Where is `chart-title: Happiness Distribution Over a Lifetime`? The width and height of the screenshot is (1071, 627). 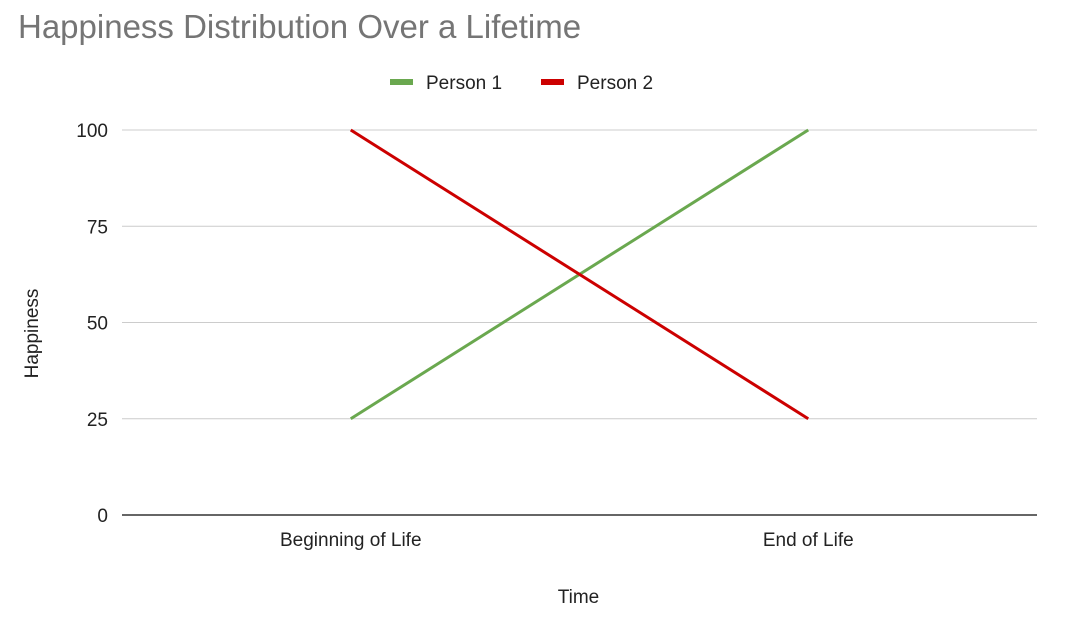
chart-title: Happiness Distribution Over a Lifetime is located at coordinates (300, 26).